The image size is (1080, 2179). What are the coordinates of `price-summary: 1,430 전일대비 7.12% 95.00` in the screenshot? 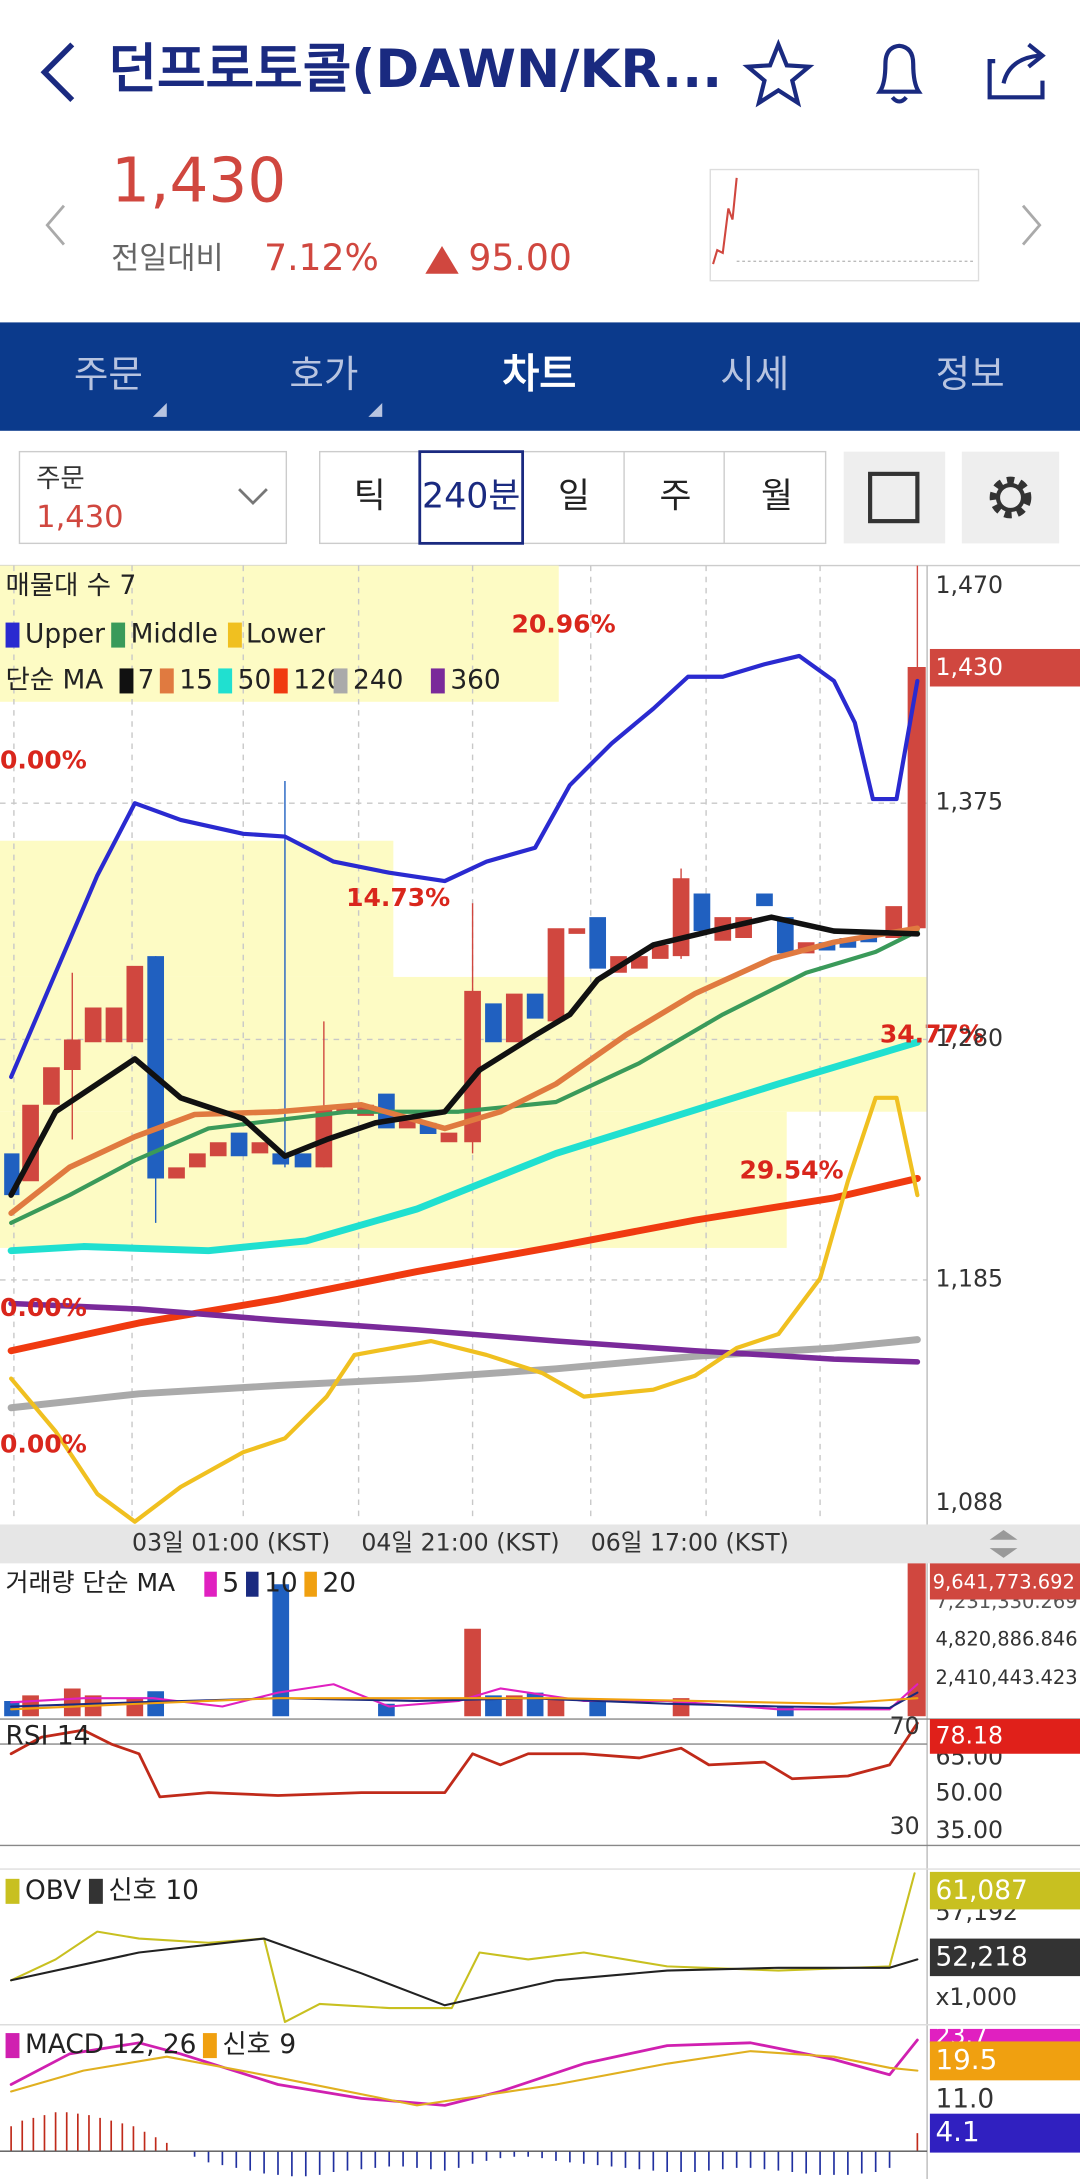 It's located at (543, 213).